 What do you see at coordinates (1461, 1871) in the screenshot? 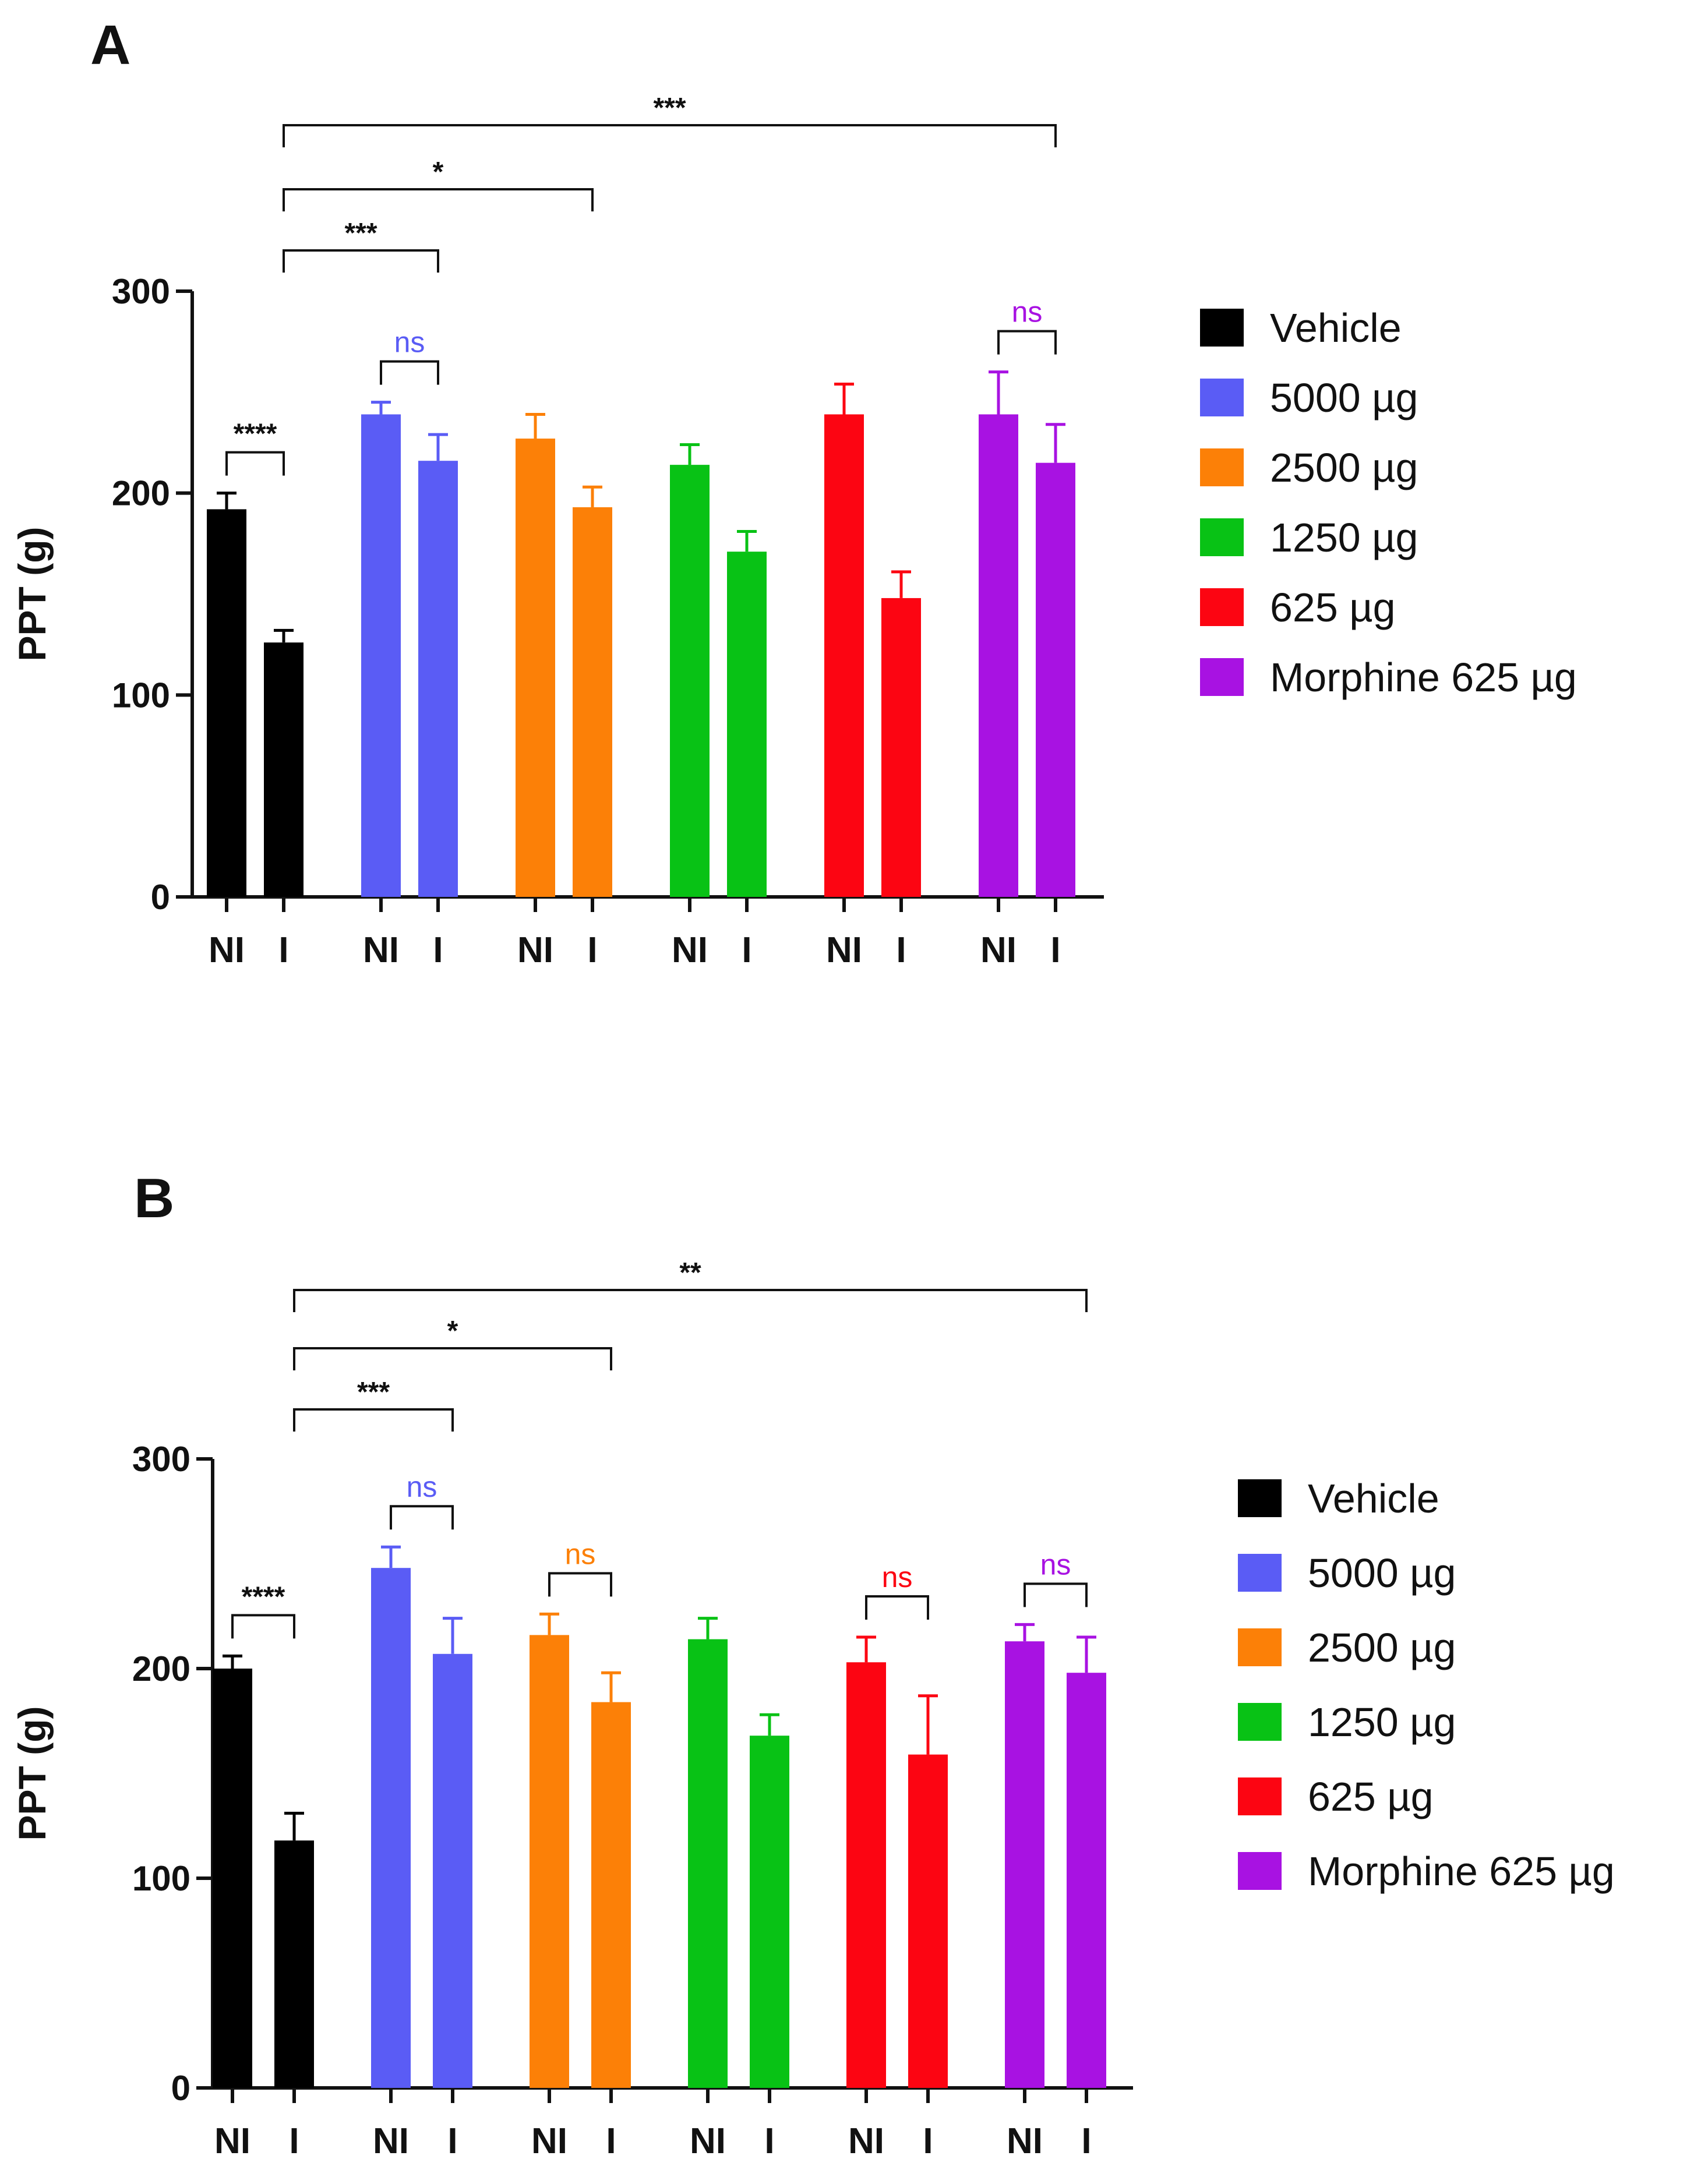
I see `legend-label: Morphine 625 µg` at bounding box center [1461, 1871].